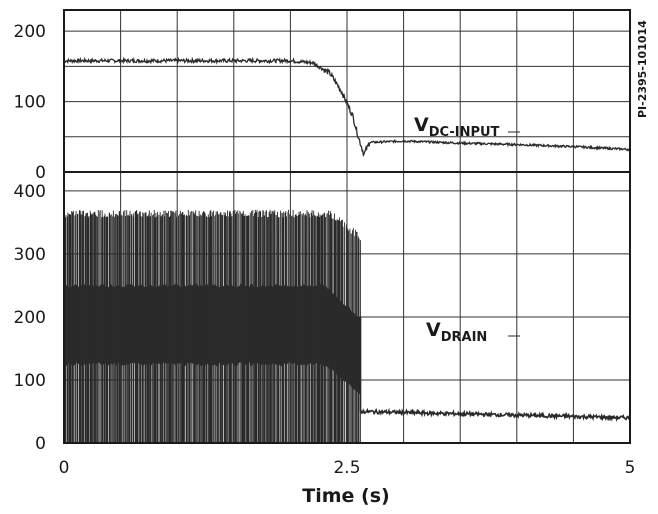 The width and height of the screenshot is (658, 514). I want to click on y-tick-label-bottom-0: 0, so click(40, 444).